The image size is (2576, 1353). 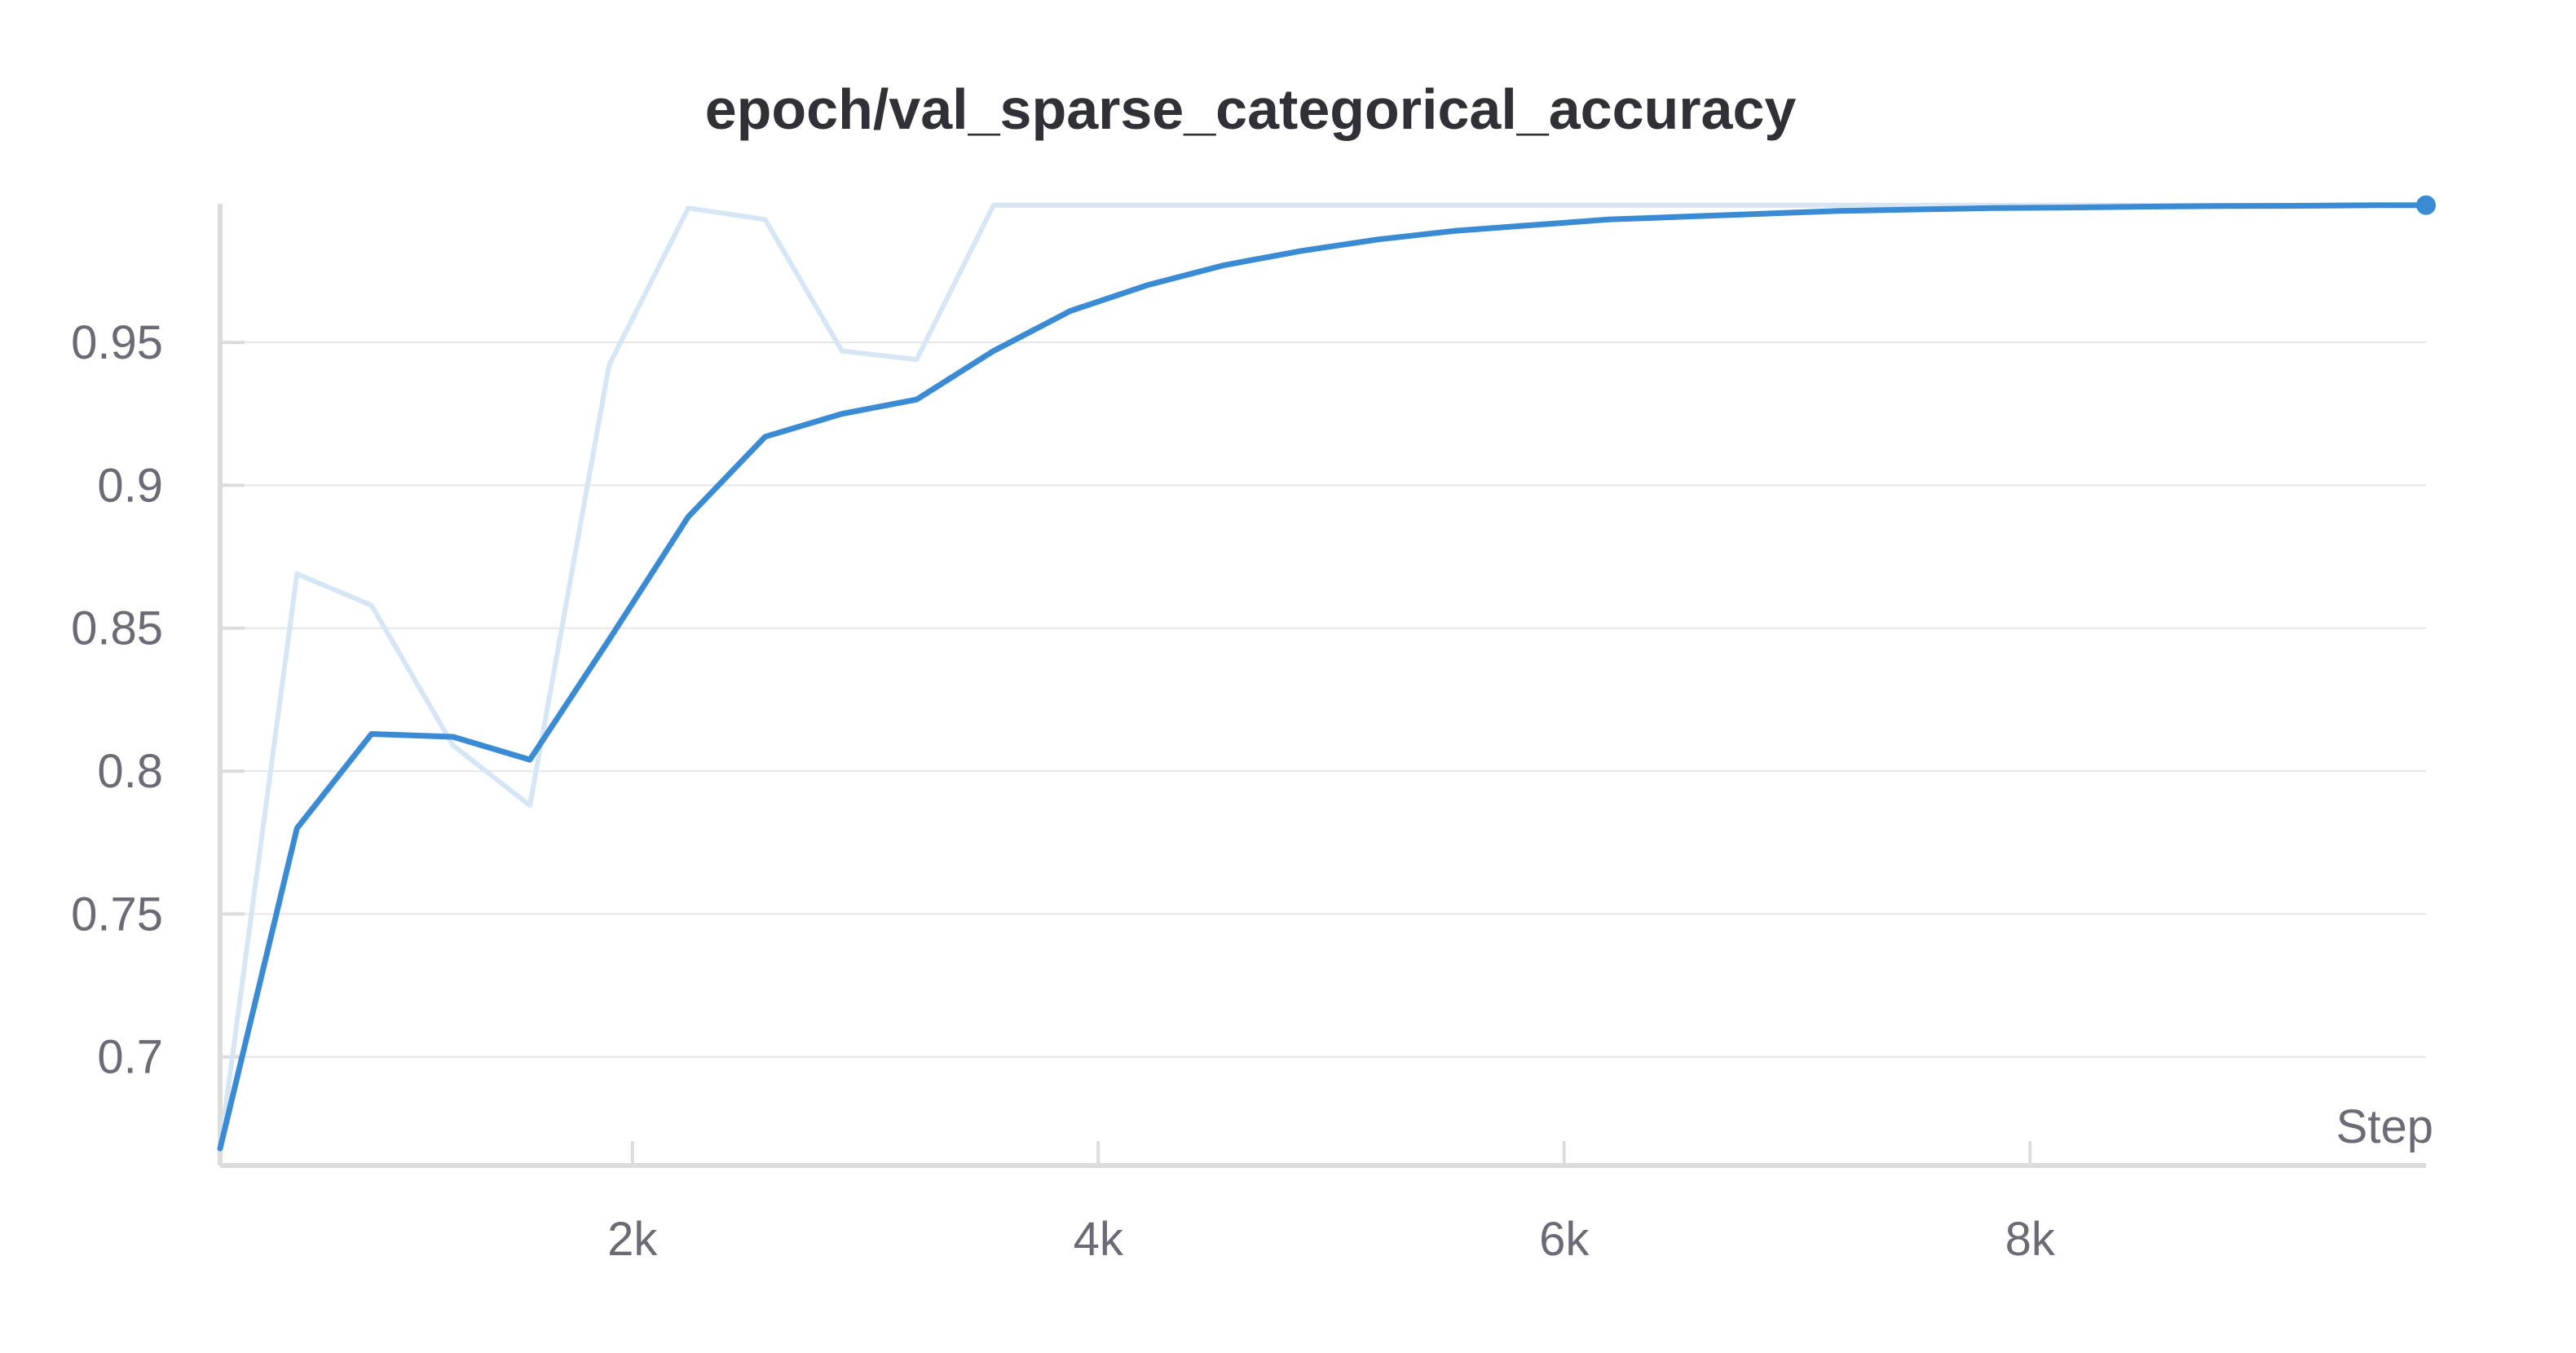 I want to click on x-tick-label-0: 2k, so click(x=632, y=1239).